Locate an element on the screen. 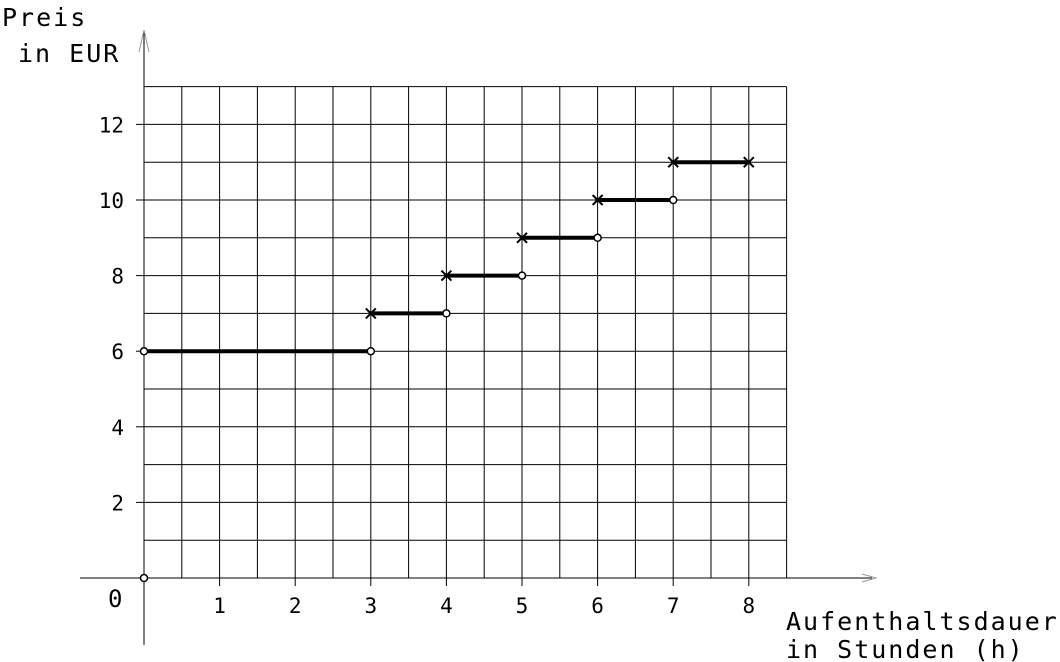 The height and width of the screenshot is (662, 1060). x-tick-label: 7 is located at coordinates (673, 606).